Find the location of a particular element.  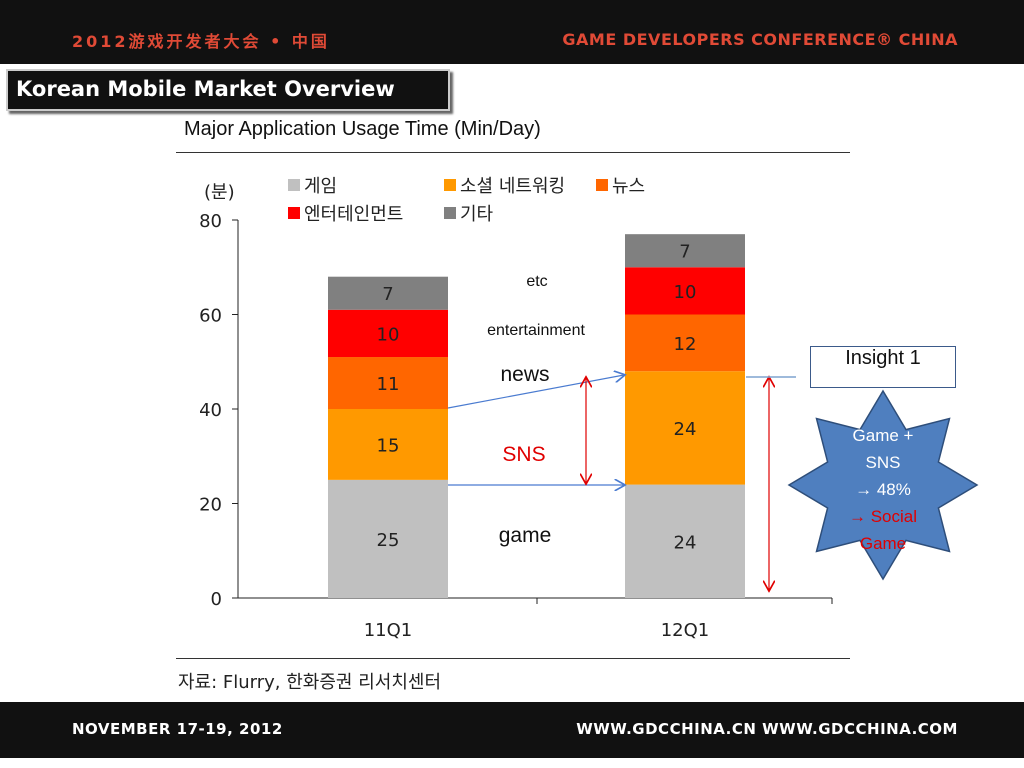

bar-value-label: 25 is located at coordinates (388, 540).